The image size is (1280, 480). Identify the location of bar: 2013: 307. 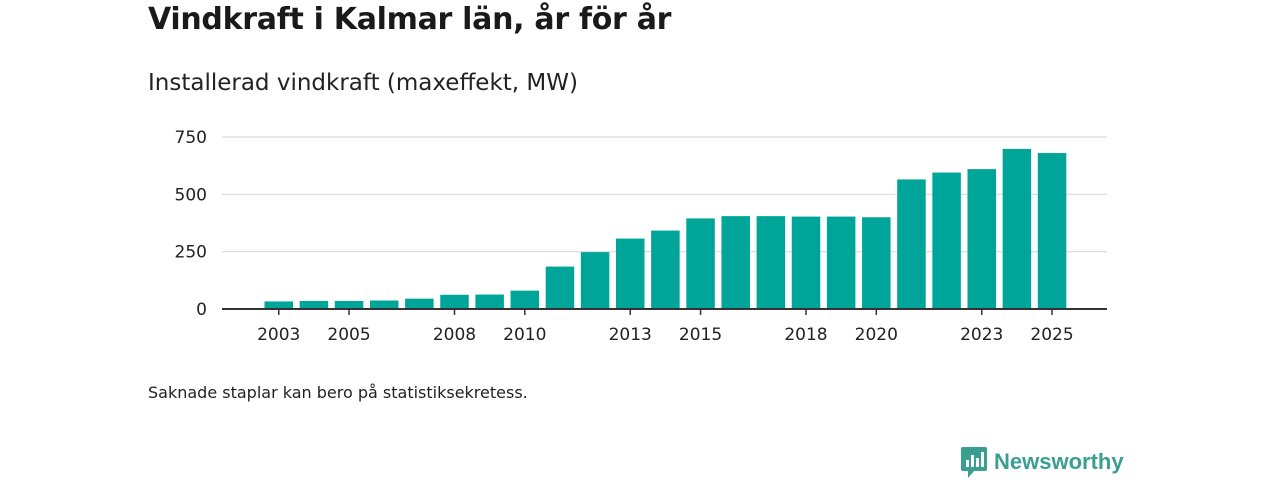
(630, 273).